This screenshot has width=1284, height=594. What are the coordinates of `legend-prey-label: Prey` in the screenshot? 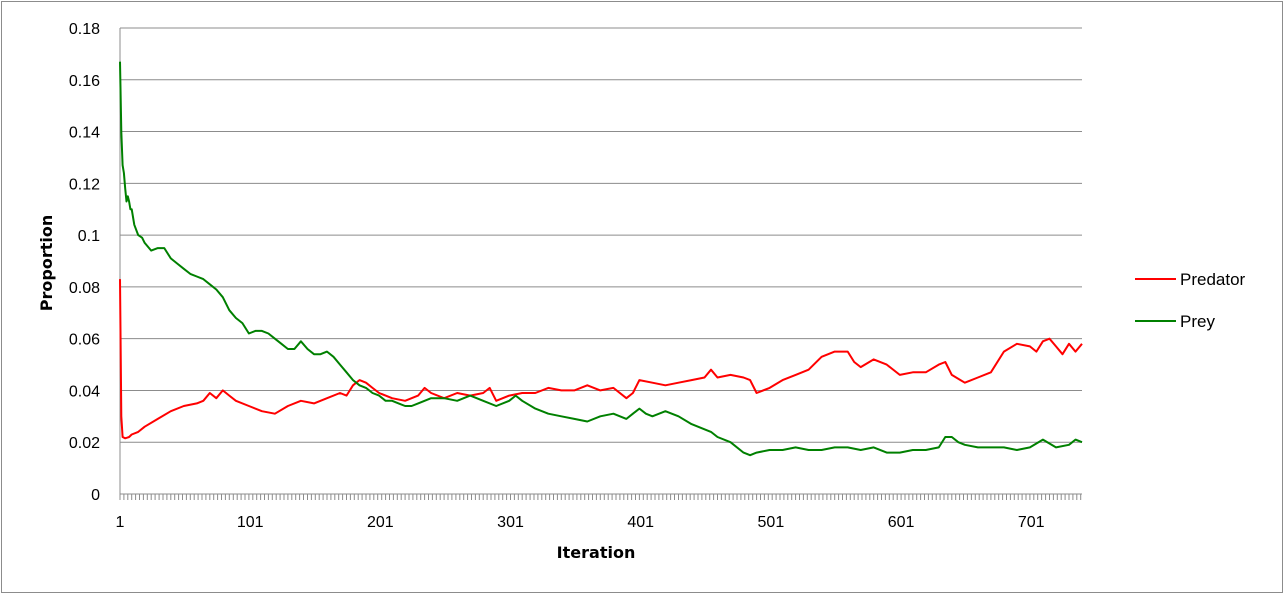 It's located at (1197, 321).